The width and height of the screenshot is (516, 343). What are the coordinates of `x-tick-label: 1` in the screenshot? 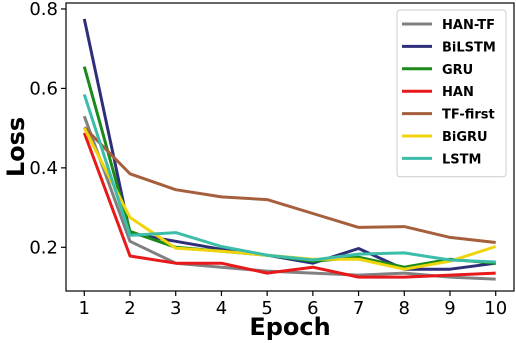 It's located at (84, 308).